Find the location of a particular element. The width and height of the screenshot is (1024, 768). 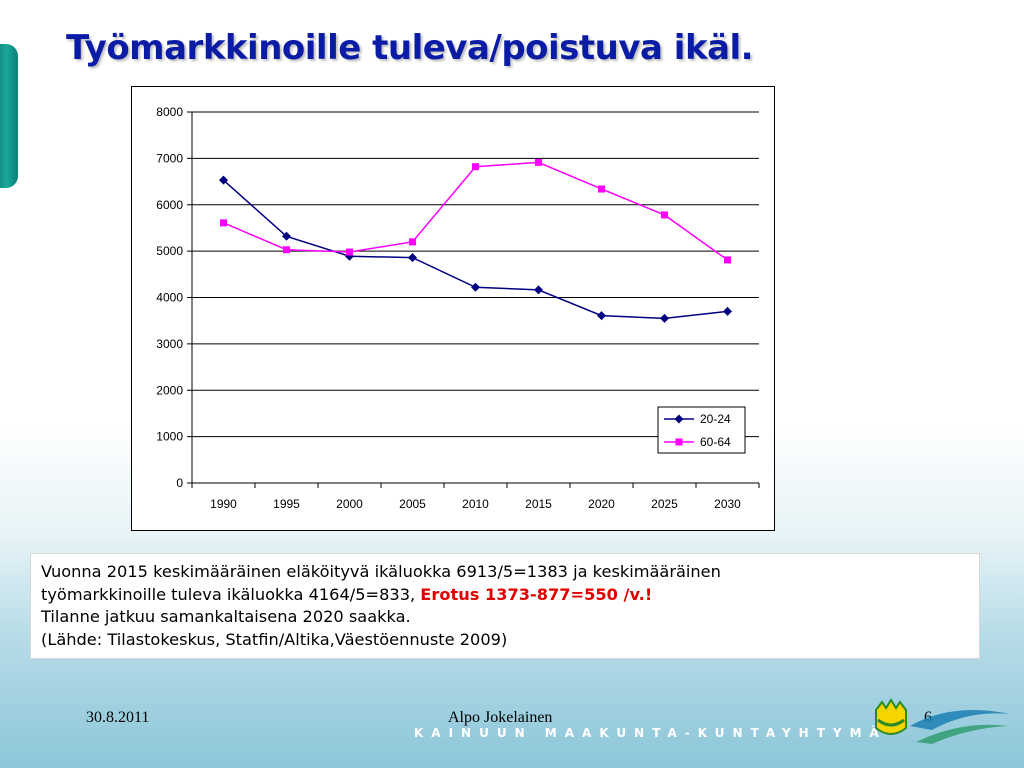

crown-icon is located at coordinates (891, 716).